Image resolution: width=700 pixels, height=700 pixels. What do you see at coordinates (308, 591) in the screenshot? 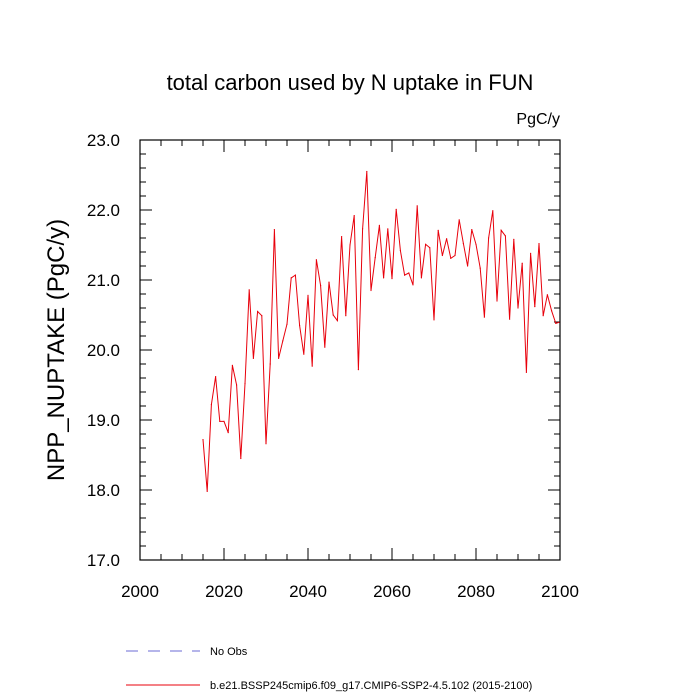
I see `x-tick-label: 2040` at bounding box center [308, 591].